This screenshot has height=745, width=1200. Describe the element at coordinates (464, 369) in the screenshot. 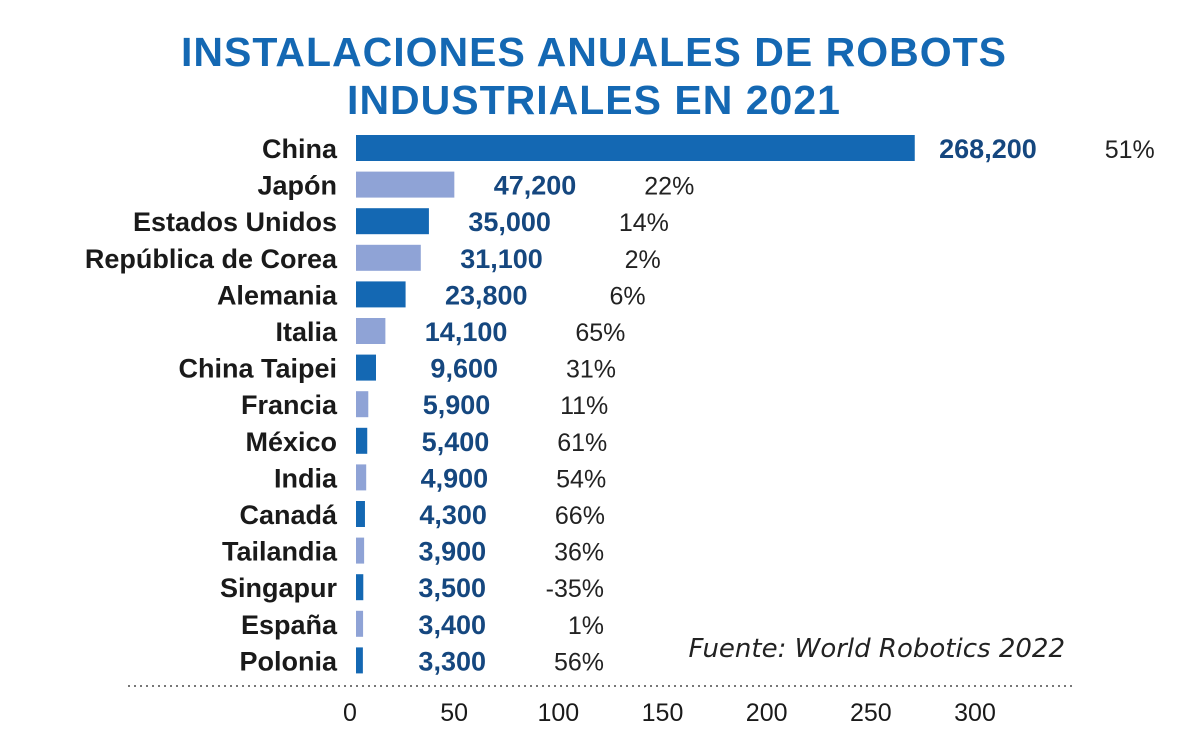

I see `value-label-6: 9,600` at that location.